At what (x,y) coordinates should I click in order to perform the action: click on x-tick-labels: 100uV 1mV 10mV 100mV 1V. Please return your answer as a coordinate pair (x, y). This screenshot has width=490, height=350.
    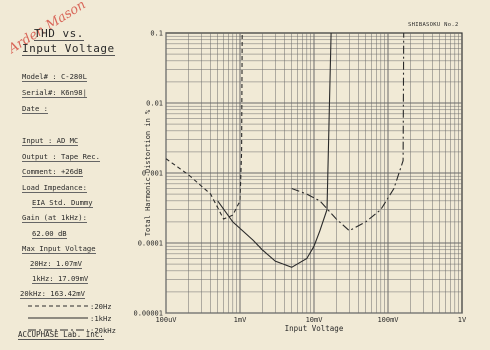
    Looking at the image, I should click on (311, 320).